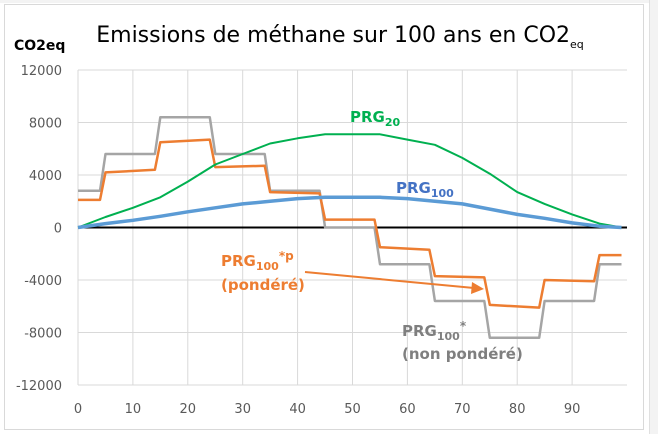  Describe the element at coordinates (78, 409) in the screenshot. I see `x-tick-label: 0` at that location.